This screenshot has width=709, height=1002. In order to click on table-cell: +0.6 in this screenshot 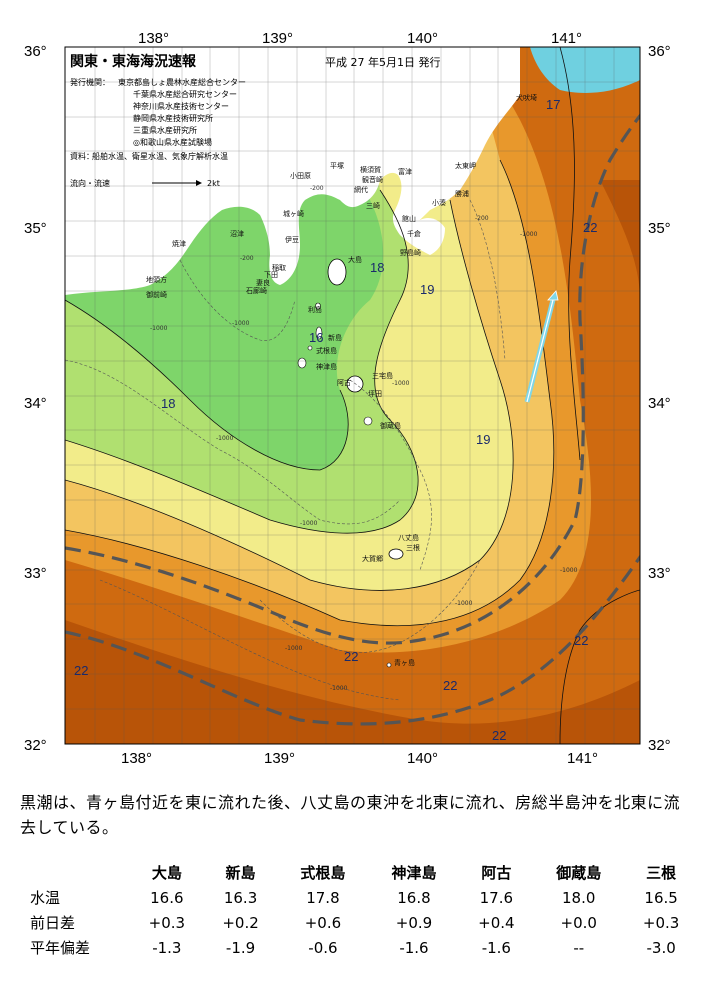, I will do `click(323, 922)`.